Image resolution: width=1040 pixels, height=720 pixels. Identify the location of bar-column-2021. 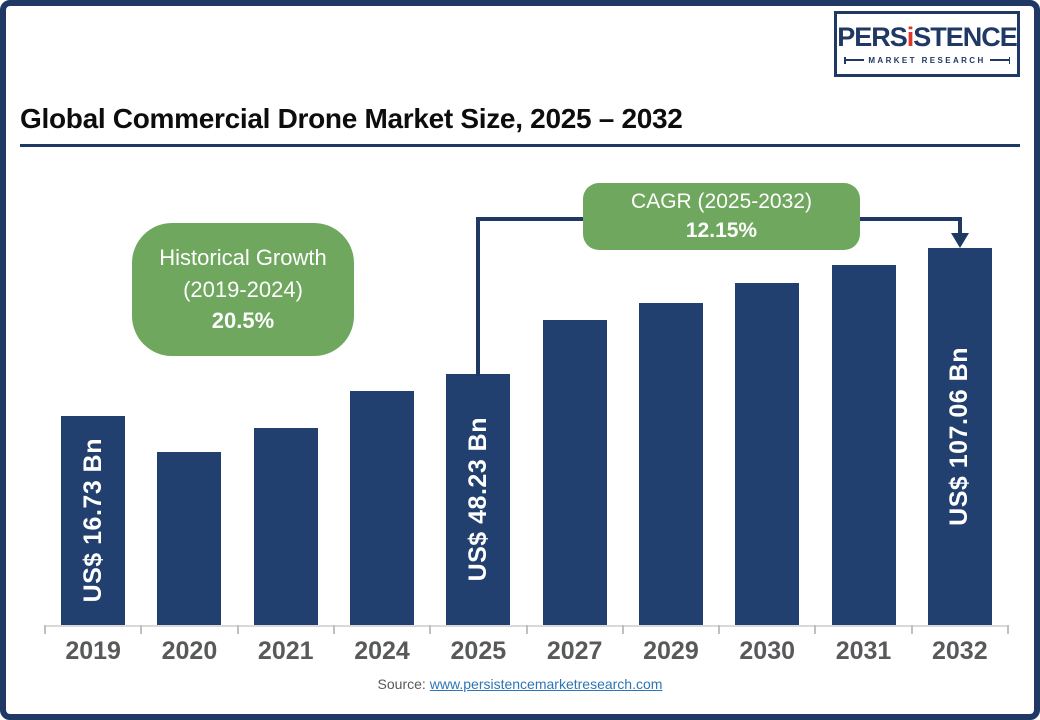
(286, 436).